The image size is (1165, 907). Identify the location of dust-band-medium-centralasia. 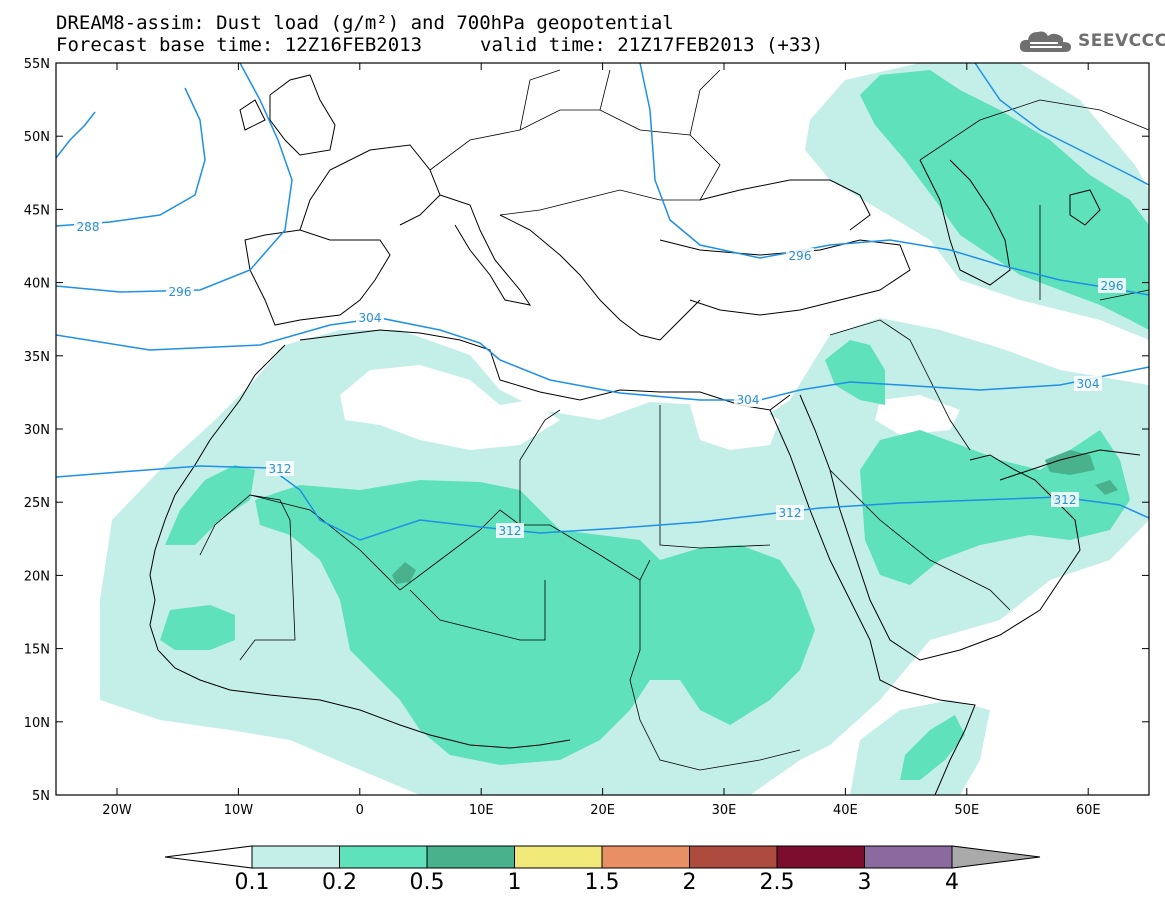
(1004, 200).